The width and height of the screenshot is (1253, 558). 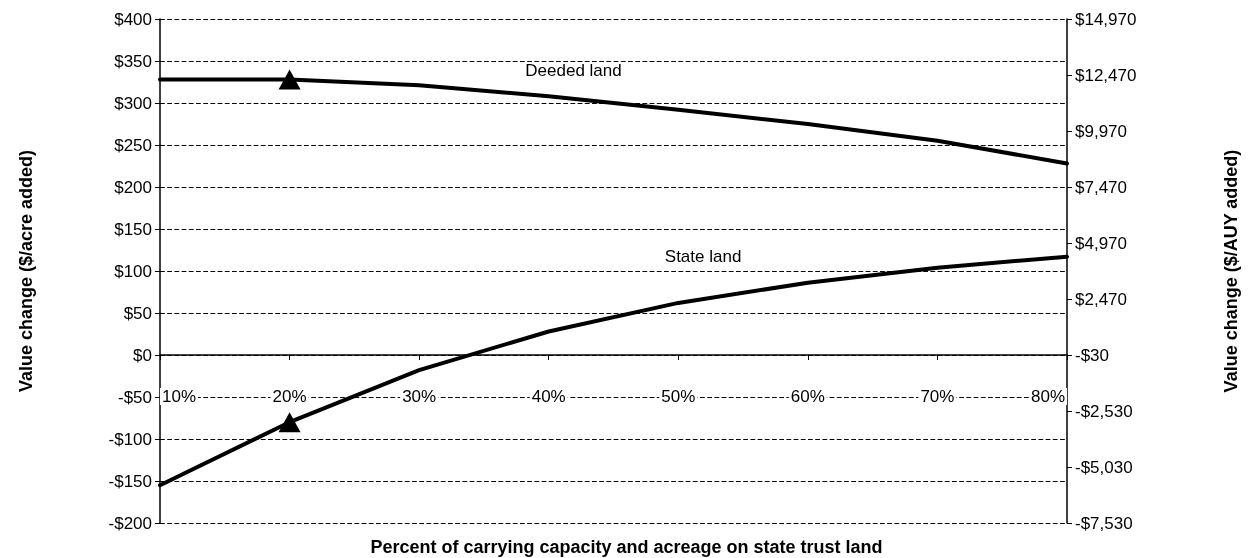 What do you see at coordinates (130, 439) in the screenshot?
I see `y-tick-label: -$100` at bounding box center [130, 439].